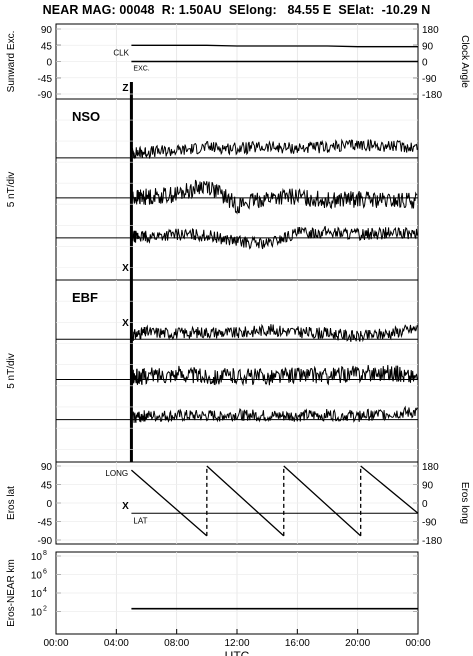  I want to click on marker-z: Z, so click(125, 88).